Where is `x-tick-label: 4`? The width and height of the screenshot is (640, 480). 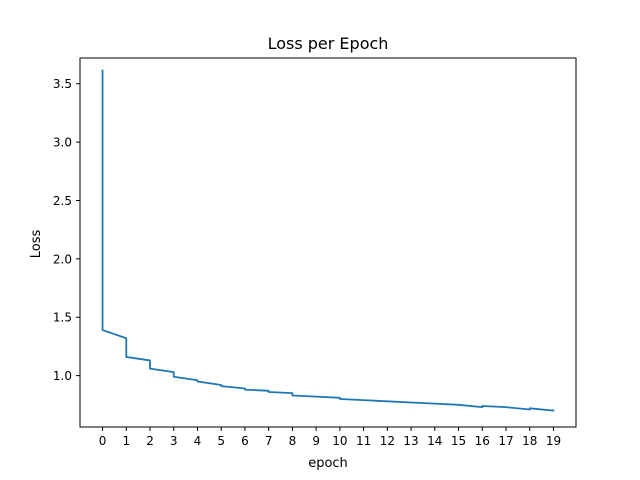 x-tick-label: 4 is located at coordinates (198, 441).